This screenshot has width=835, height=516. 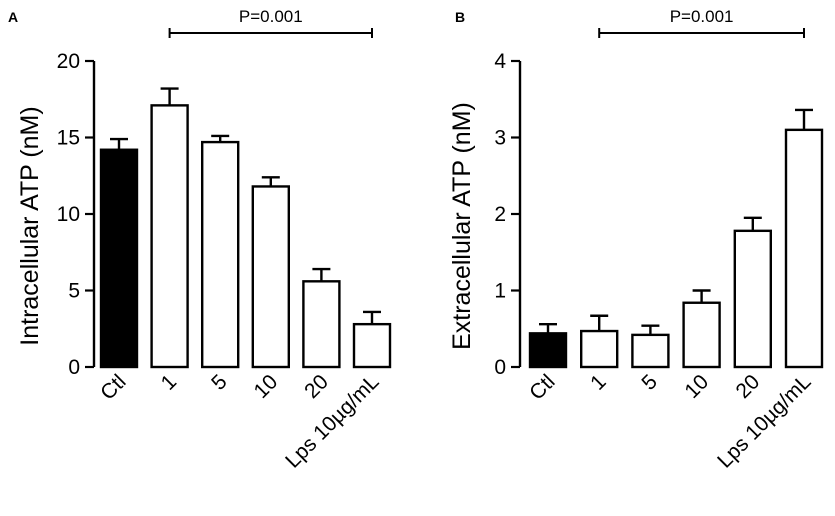 What do you see at coordinates (74, 291) in the screenshot?
I see `y-tick-label: 5` at bounding box center [74, 291].